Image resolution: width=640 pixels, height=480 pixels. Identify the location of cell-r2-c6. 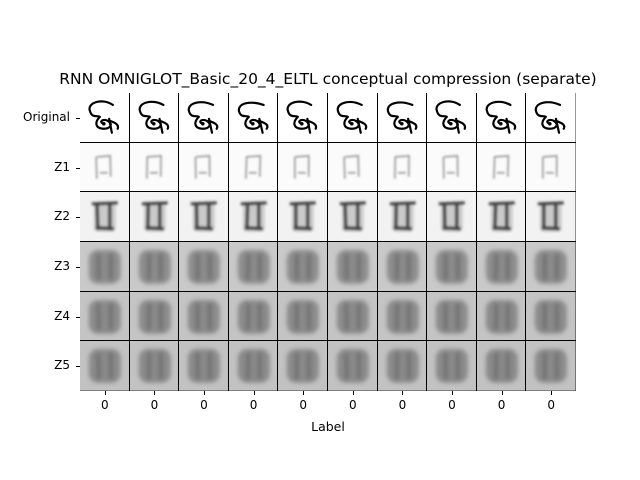
(403, 217).